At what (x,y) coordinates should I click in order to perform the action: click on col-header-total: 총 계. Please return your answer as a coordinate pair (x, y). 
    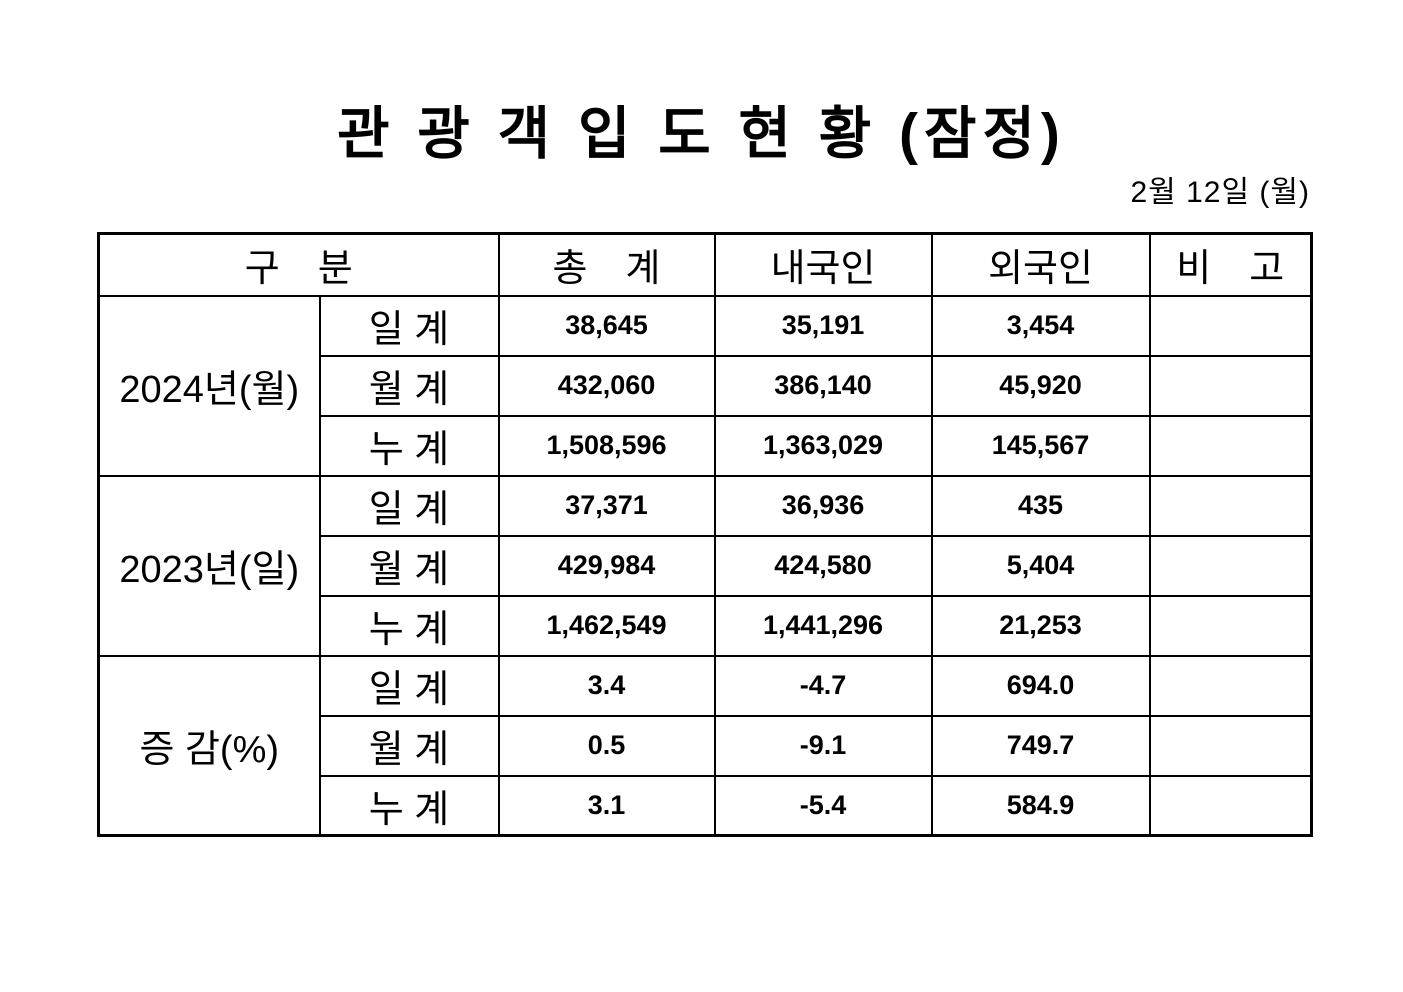
    Looking at the image, I should click on (606, 264).